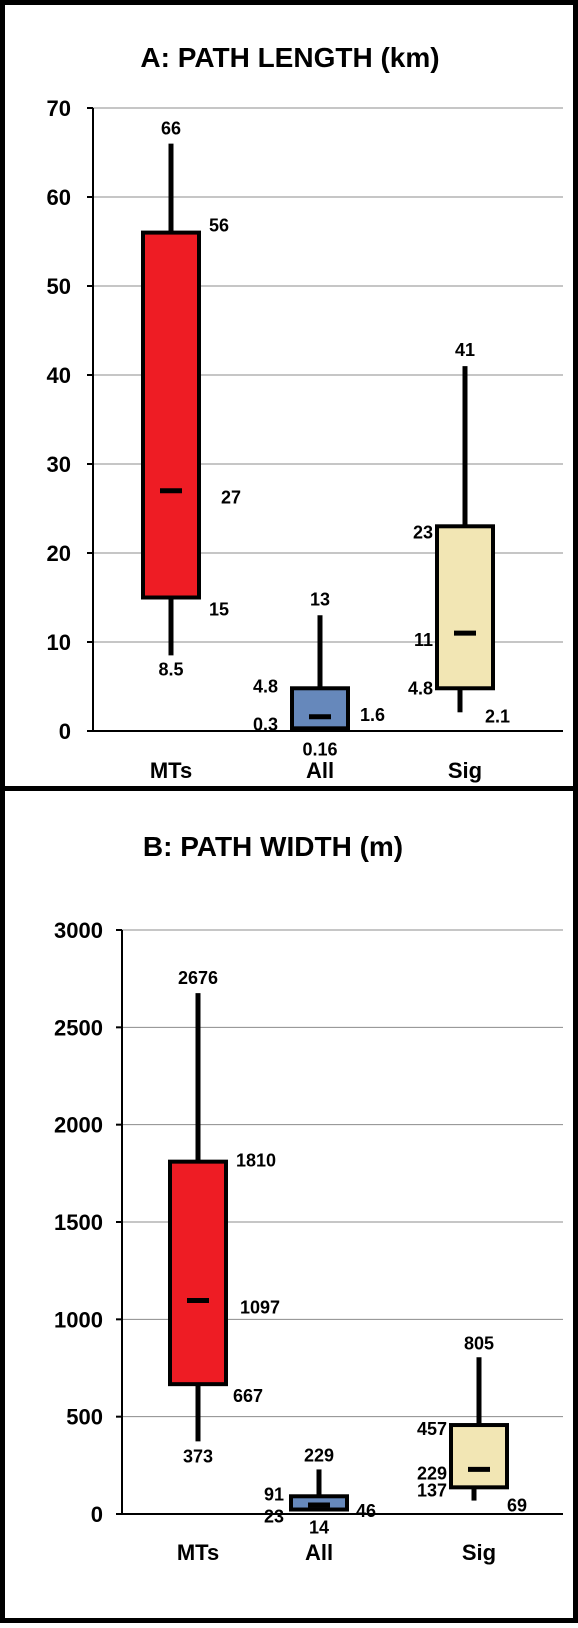 The height and width of the screenshot is (1628, 578). I want to click on value-label-min: 0.16, so click(319, 750).